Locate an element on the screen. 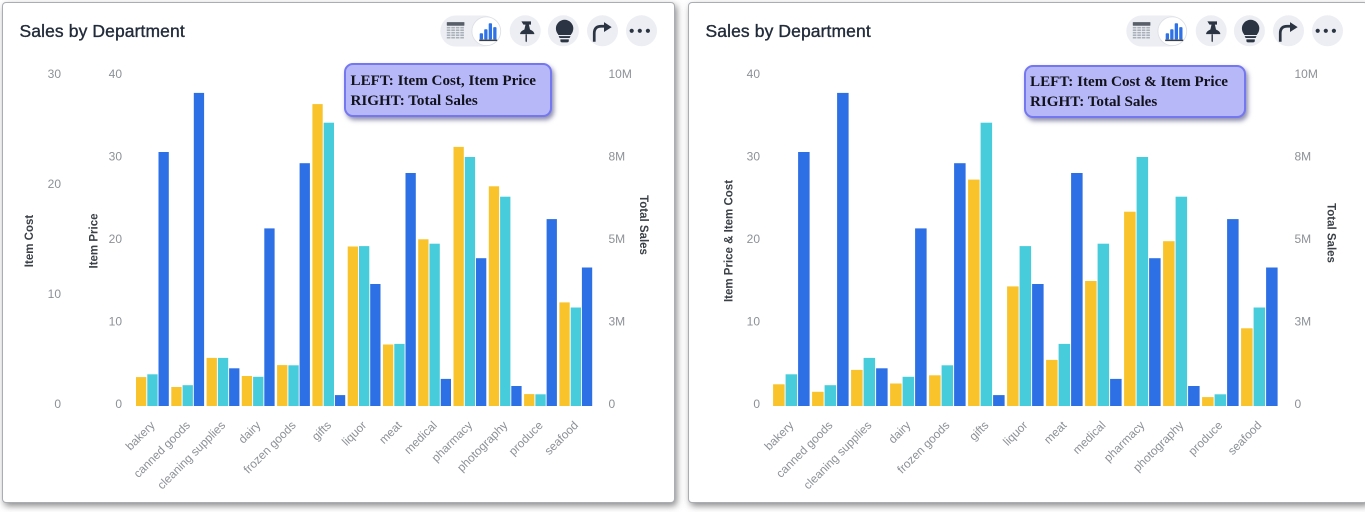 The width and height of the screenshot is (1365, 512). svg-text: cleaning supplies is located at coordinates (838, 455).